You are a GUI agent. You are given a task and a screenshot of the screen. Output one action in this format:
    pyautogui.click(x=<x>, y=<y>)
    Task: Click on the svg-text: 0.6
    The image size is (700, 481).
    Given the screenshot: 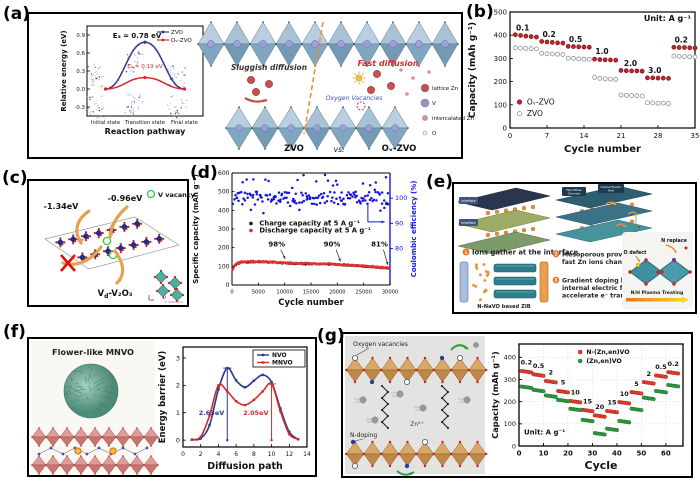 What is the action you would take?
    pyautogui.click(x=80, y=54)
    